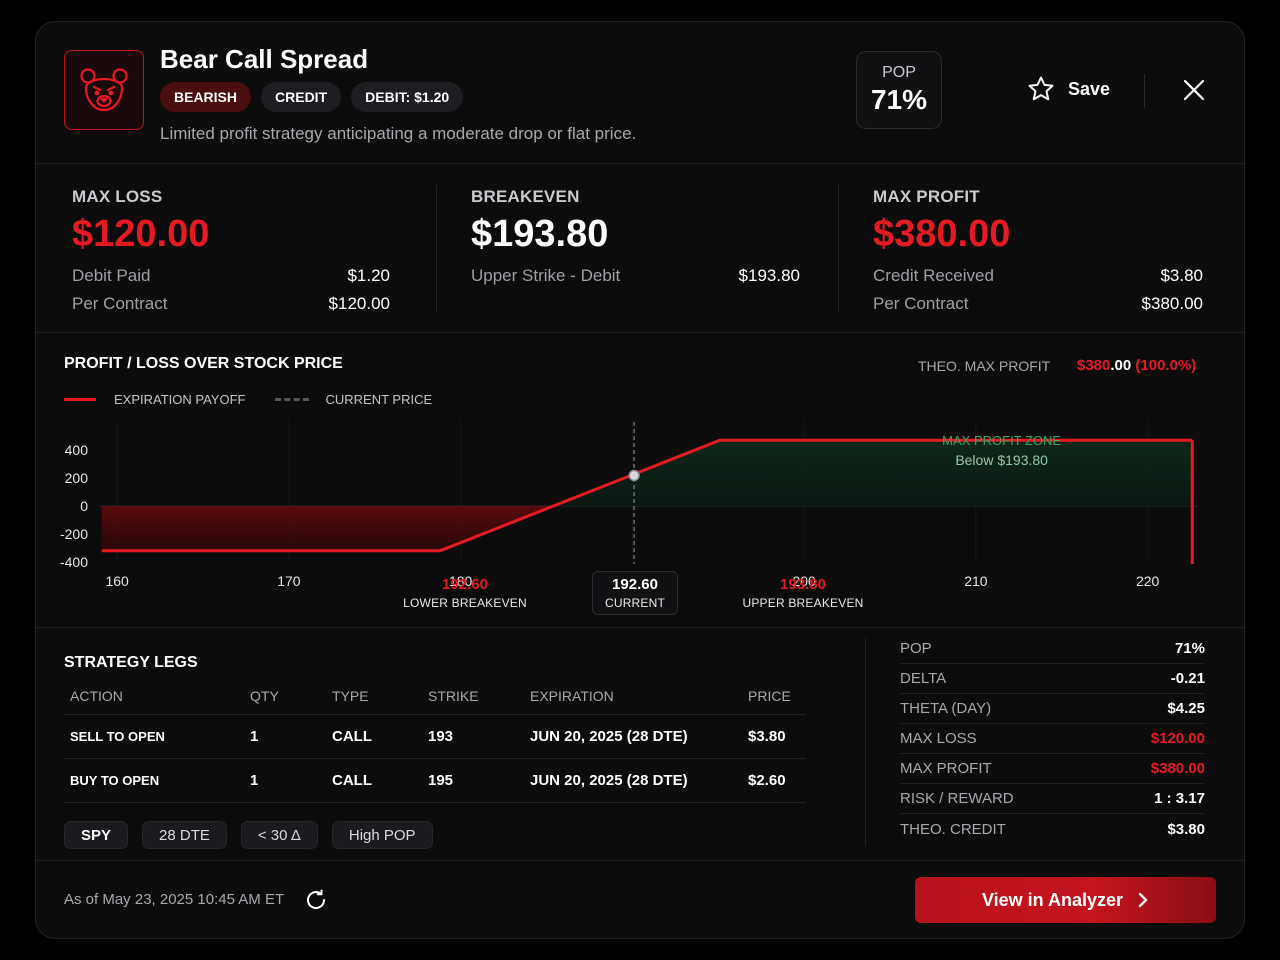  I want to click on tag-credit: CREDIT, so click(301, 97).